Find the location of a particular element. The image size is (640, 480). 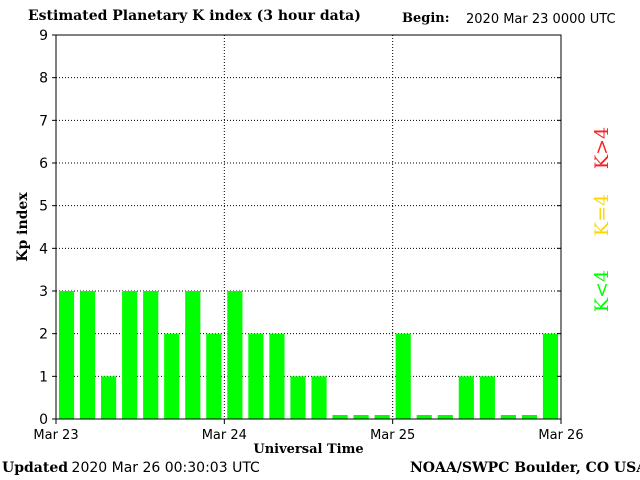

y-tick-label: 7 is located at coordinates (43, 121).